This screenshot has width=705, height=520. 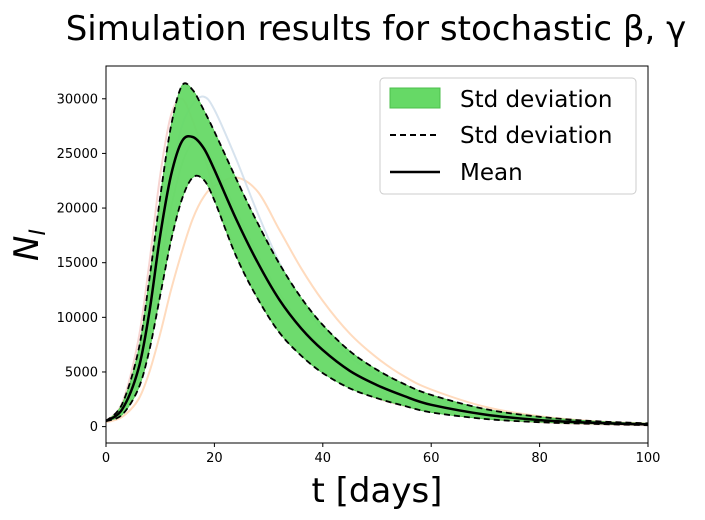 I want to click on legend-label-band: Std deviation, so click(x=536, y=100).